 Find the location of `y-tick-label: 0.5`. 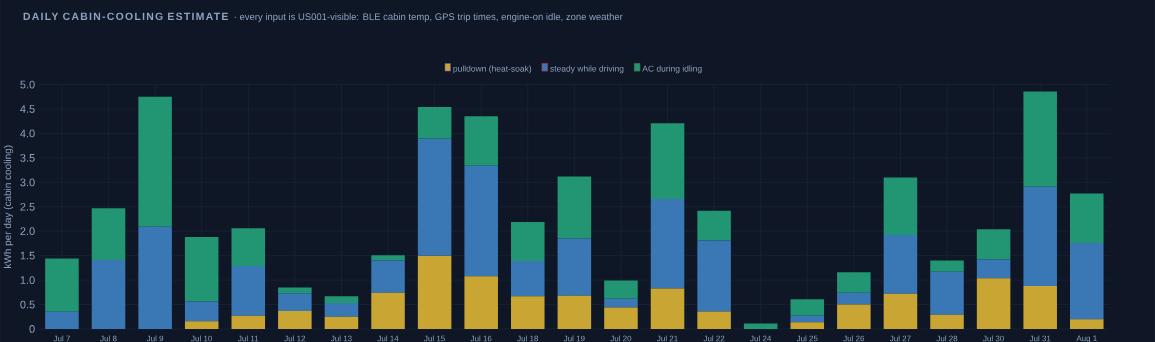

y-tick-label: 0.5 is located at coordinates (27, 304).